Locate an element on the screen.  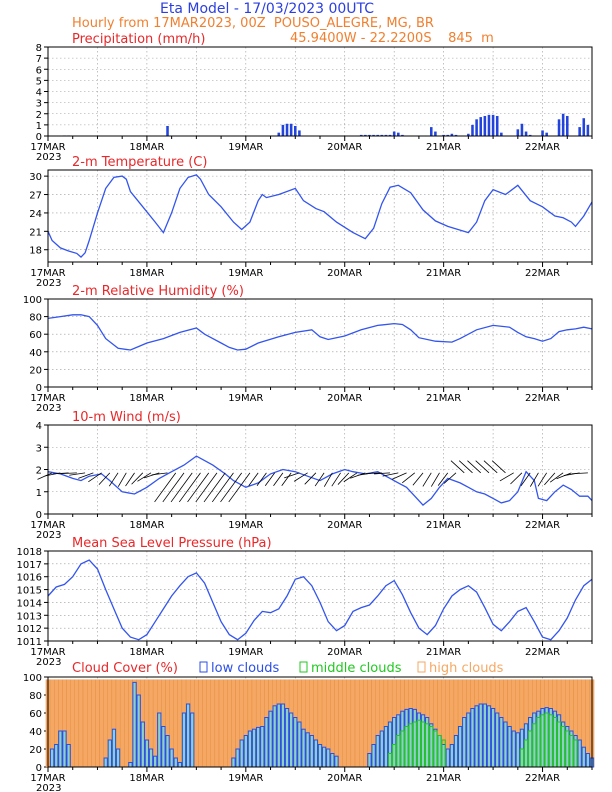
y-tick-label: 1012 is located at coordinates (29, 629).